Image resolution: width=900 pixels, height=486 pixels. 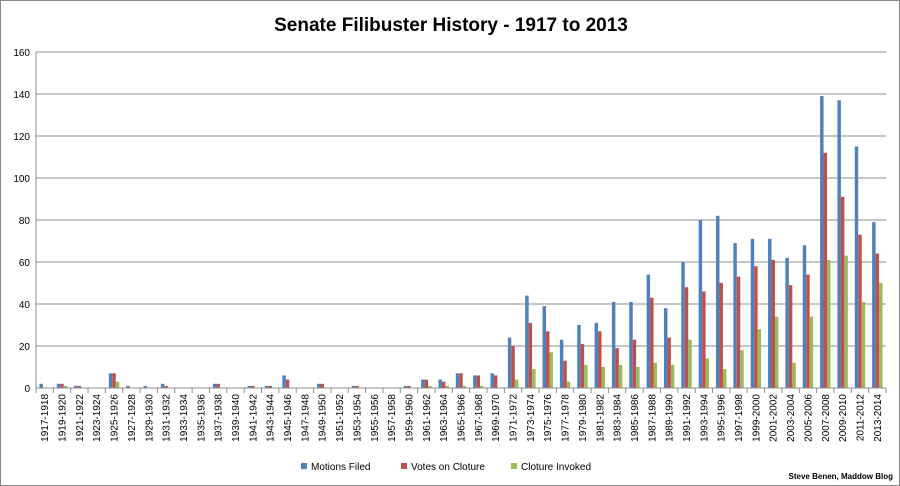 What do you see at coordinates (21, 137) in the screenshot?
I see `y-tick-label: 120` at bounding box center [21, 137].